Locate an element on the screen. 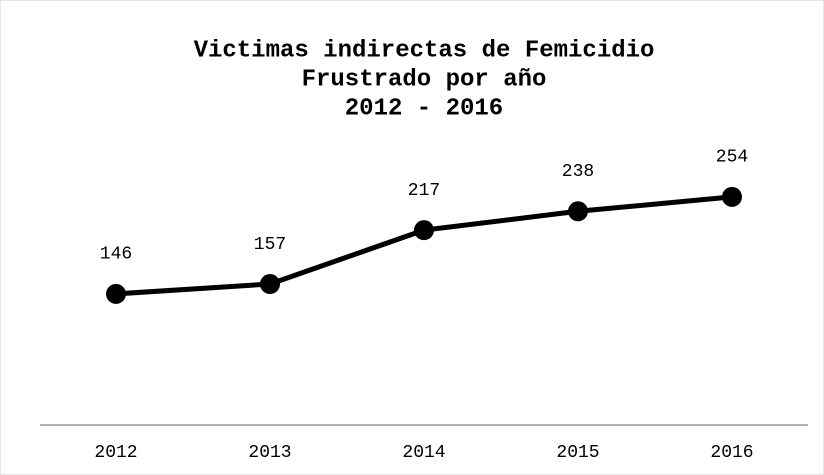 Image resolution: width=824 pixels, height=475 pixels. data-label: 254 is located at coordinates (732, 158).